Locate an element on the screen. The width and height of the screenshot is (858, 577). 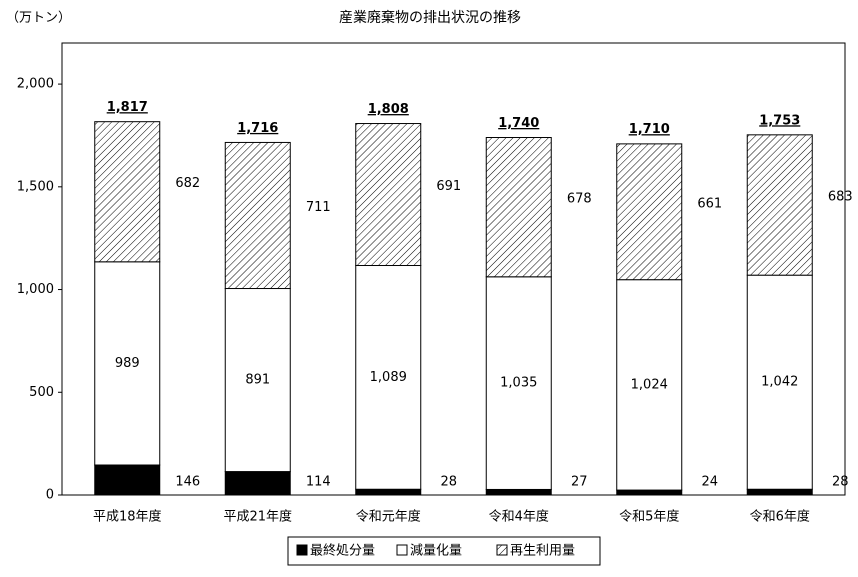
data-label: 678 is located at coordinates (579, 199).